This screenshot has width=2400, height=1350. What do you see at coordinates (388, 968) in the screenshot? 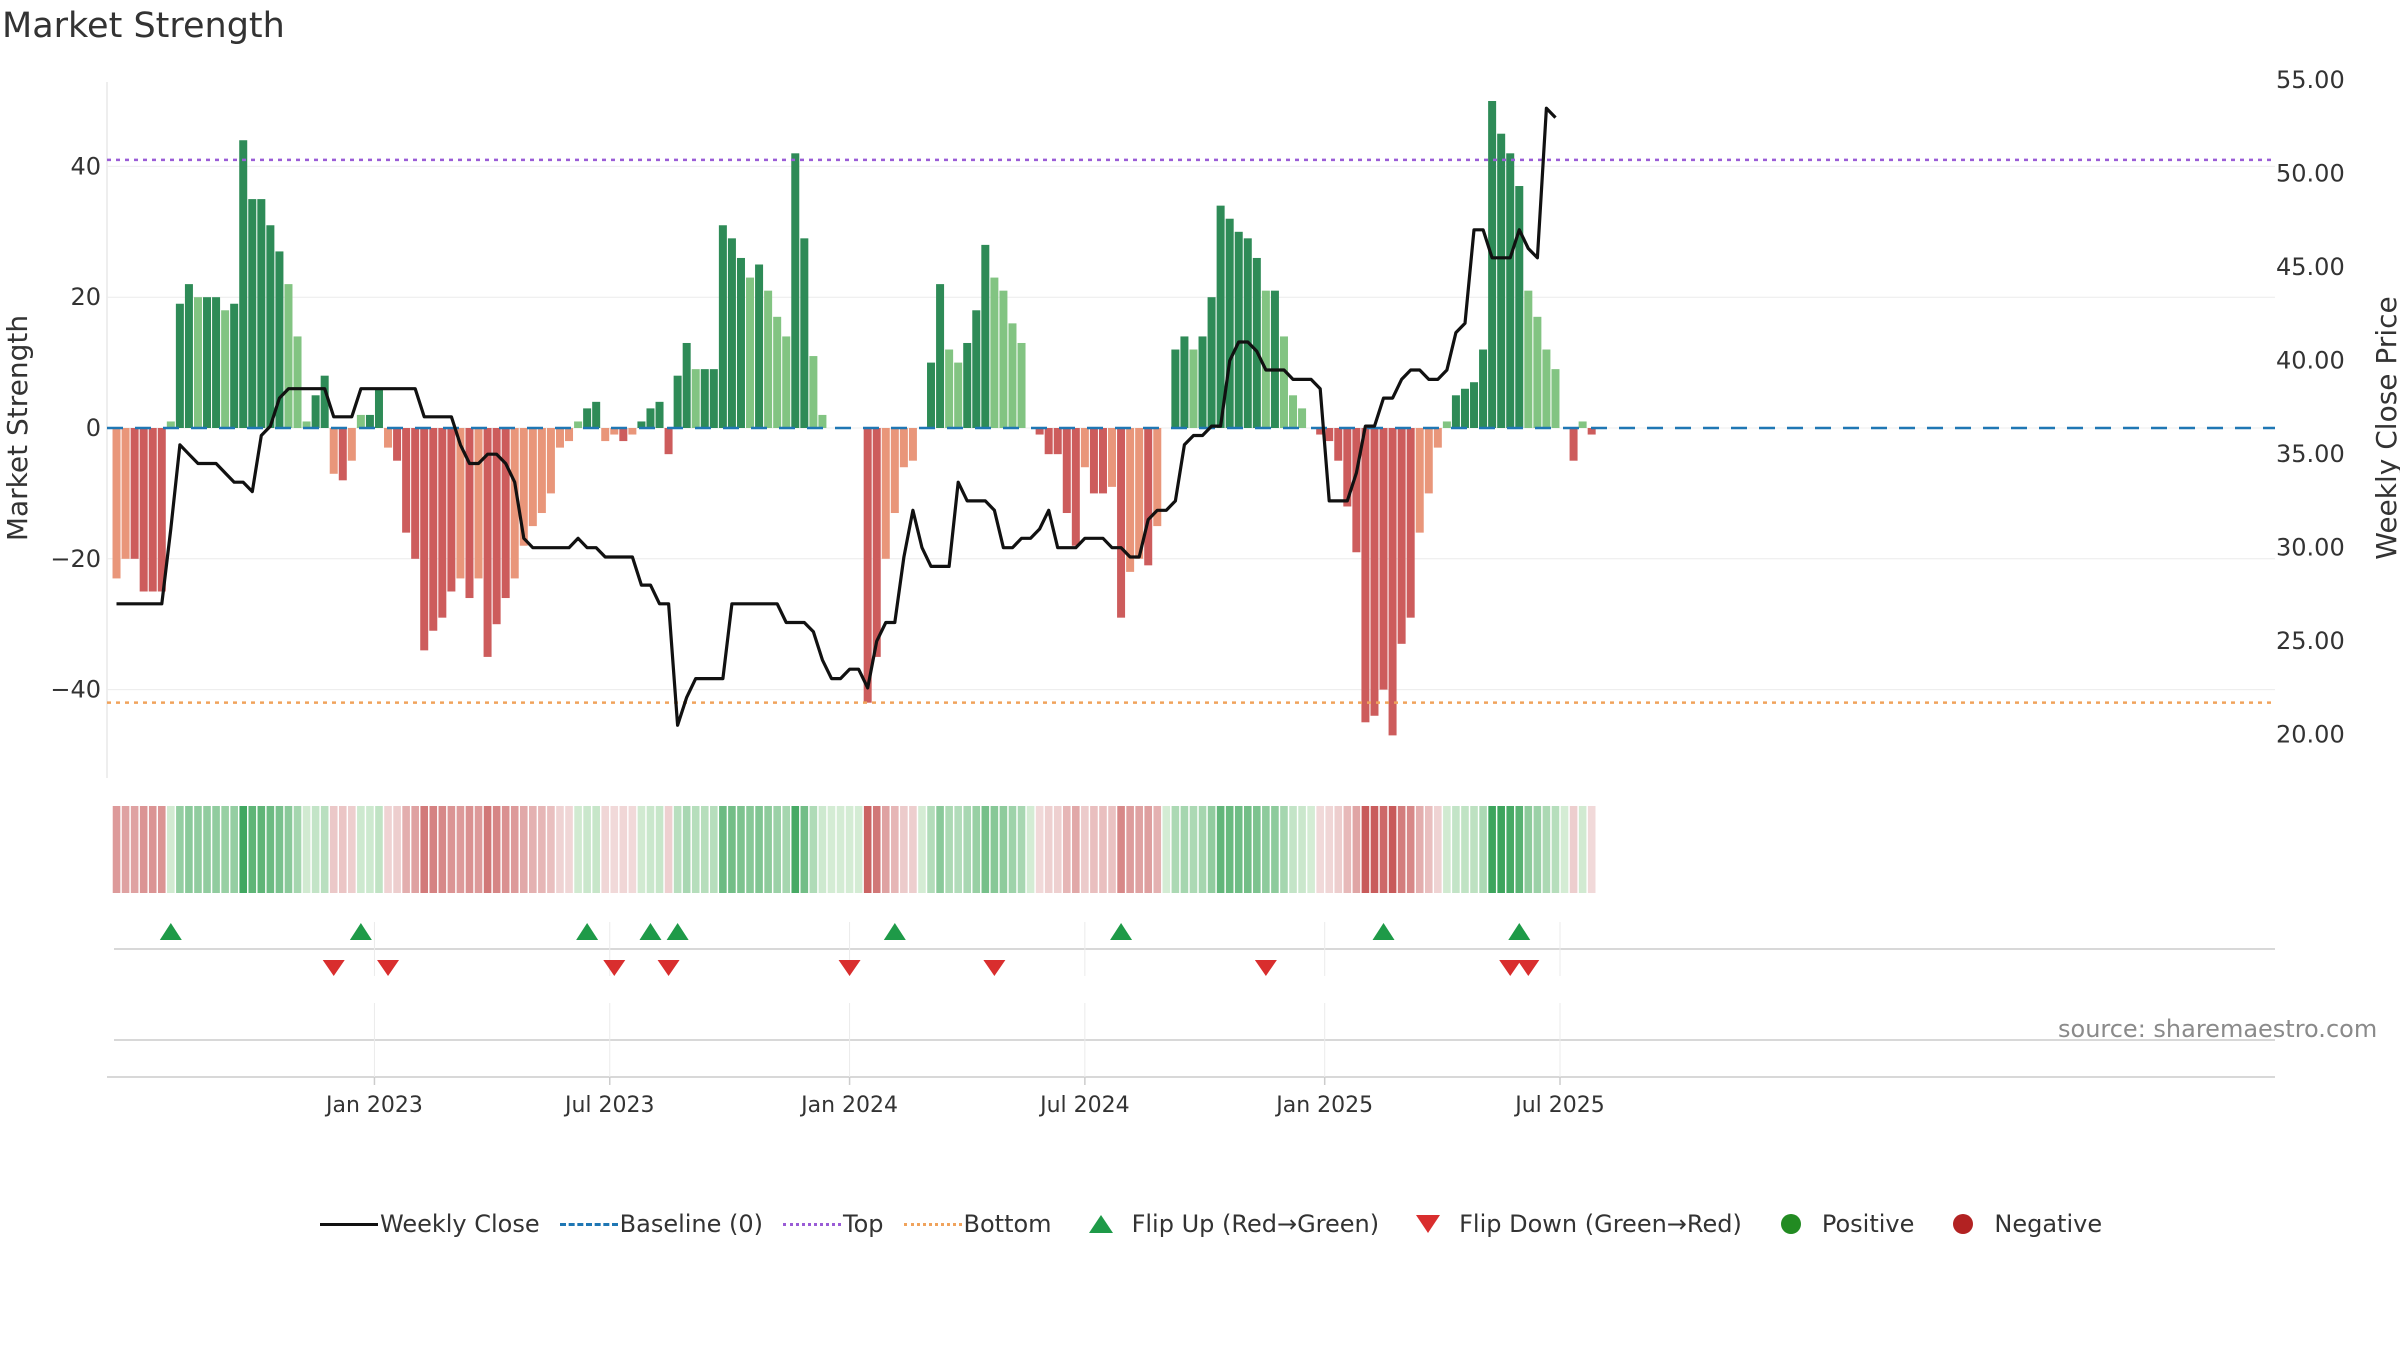
I see `flip-down-marker` at bounding box center [388, 968].